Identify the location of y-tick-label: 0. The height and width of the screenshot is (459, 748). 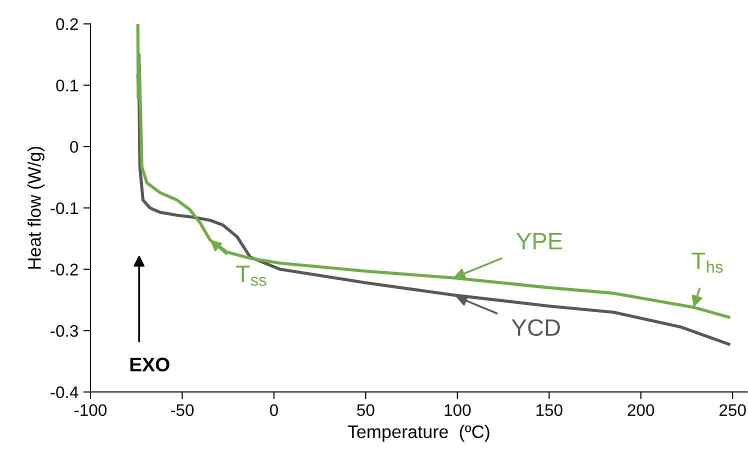
(74, 146).